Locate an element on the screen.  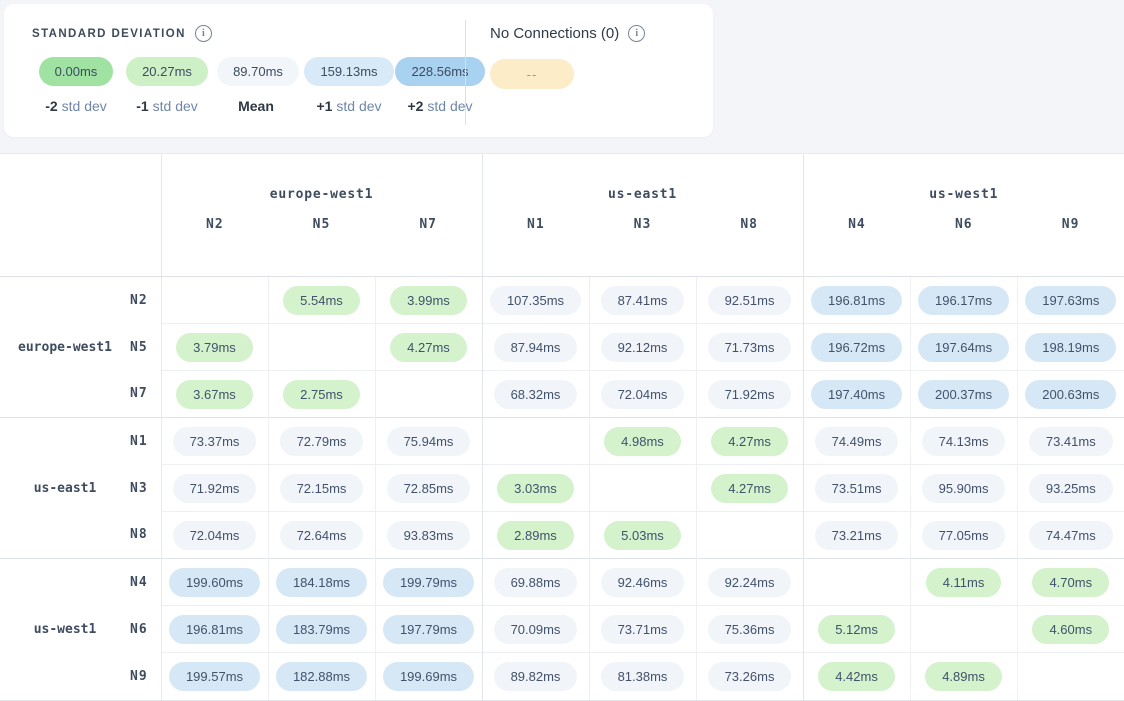
latency-cell: 68.32ms is located at coordinates (535, 394).